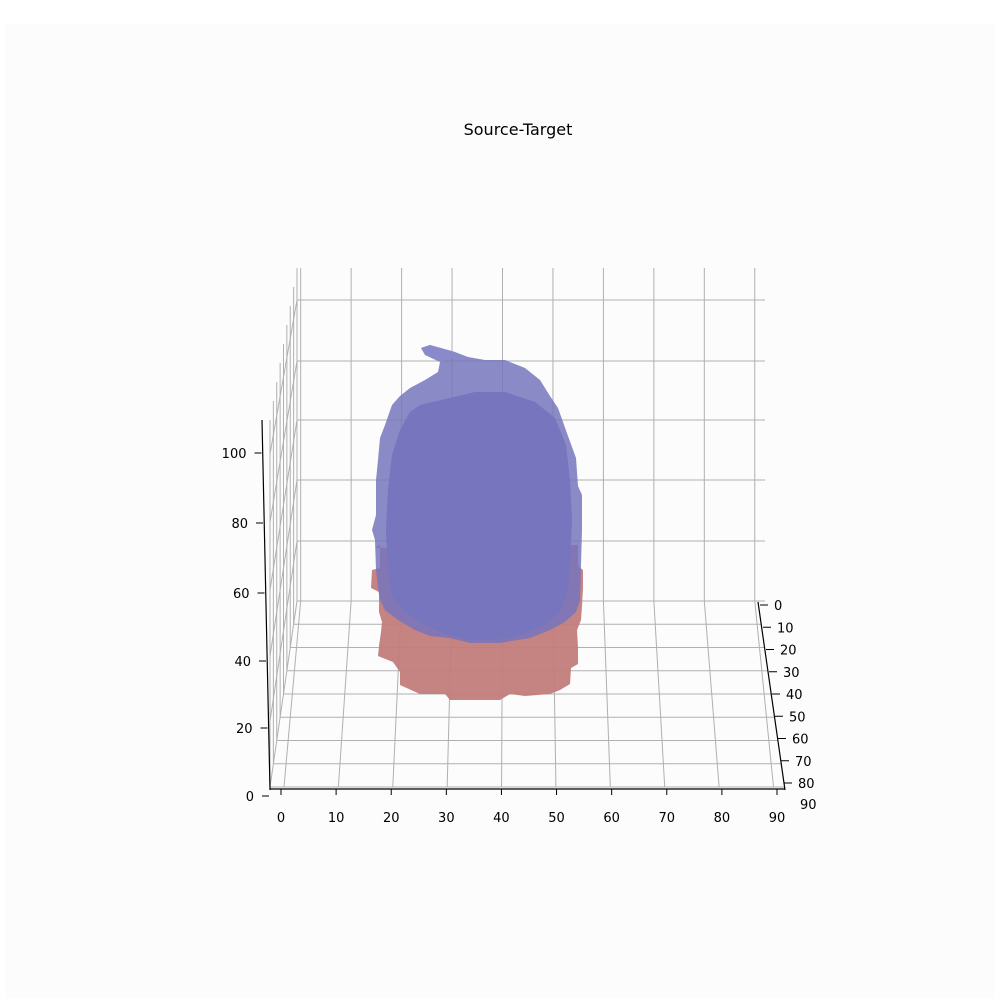 The height and width of the screenshot is (1000, 1000). What do you see at coordinates (611, 818) in the screenshot?
I see `x-tick-label: 60` at bounding box center [611, 818].